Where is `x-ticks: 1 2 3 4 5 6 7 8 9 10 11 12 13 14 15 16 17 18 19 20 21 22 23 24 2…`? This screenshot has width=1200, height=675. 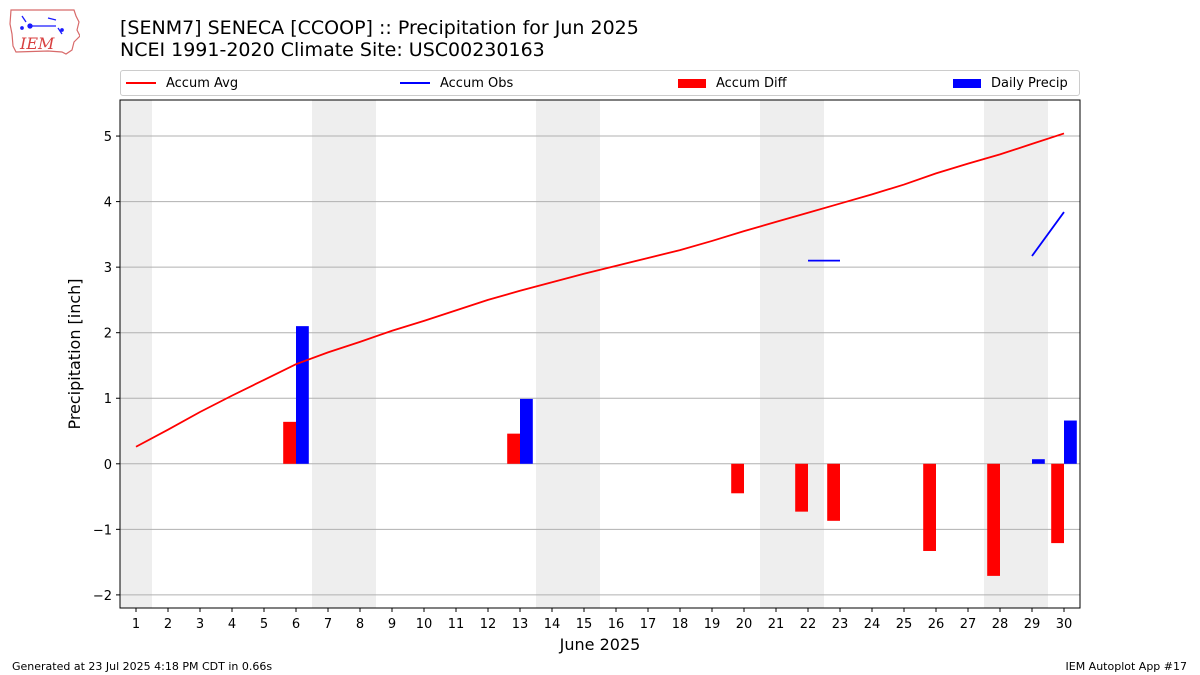 x-ticks: 1 2 3 4 5 6 7 8 9 10 11 12 13 14 15 16 17 18 19 20 21 22 23 24 2… is located at coordinates (602, 620).